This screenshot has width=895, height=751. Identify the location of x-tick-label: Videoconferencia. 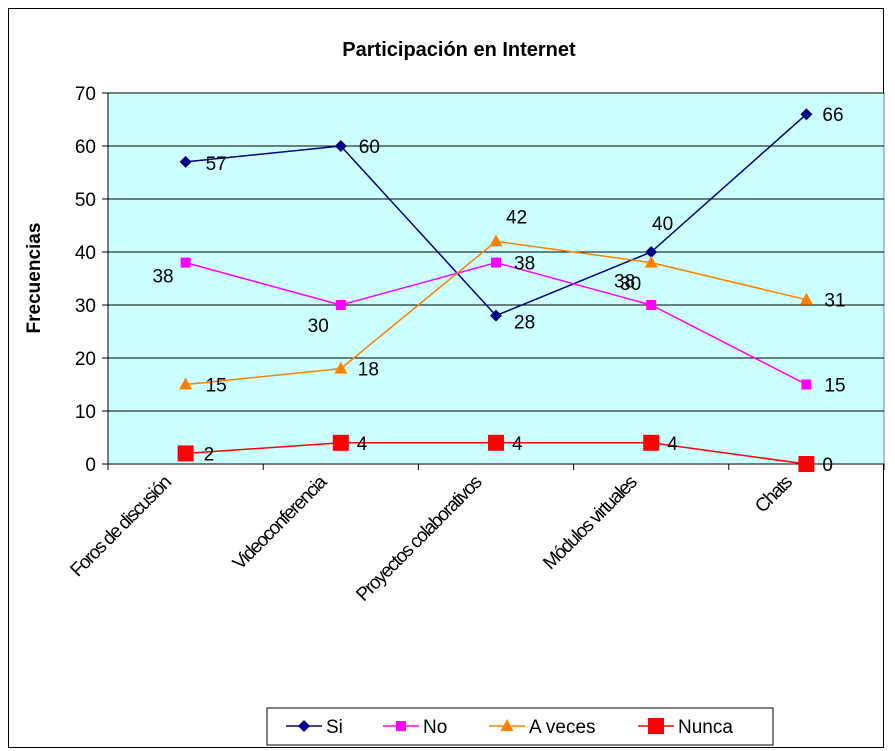
(280, 522).